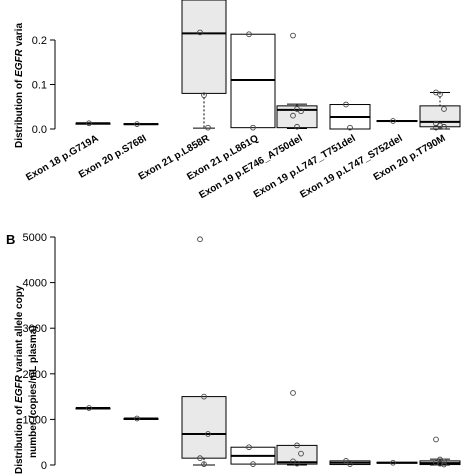 This screenshot has height=474, width=474. I want to click on panel-a-y-axis-label: Distribution of EGFR varia, so click(19, 85).